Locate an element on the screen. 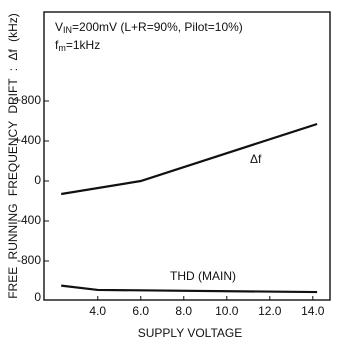 This screenshot has height=349, width=341. series-label: THD (MAIN) is located at coordinates (203, 276).